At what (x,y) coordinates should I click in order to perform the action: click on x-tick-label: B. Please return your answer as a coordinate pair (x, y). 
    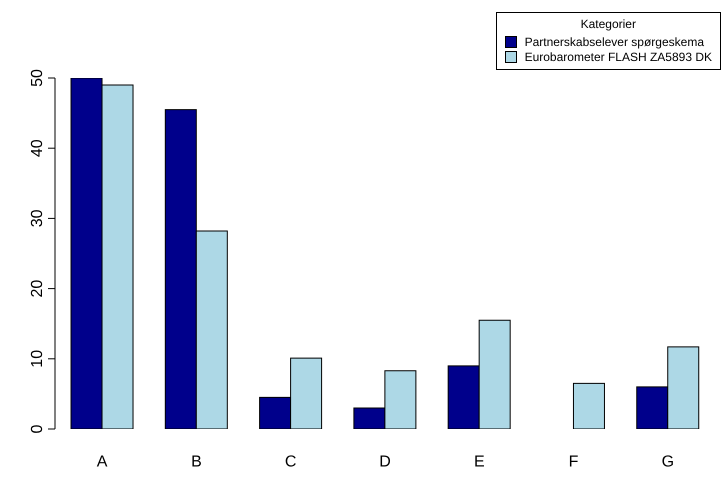
    Looking at the image, I should click on (196, 461).